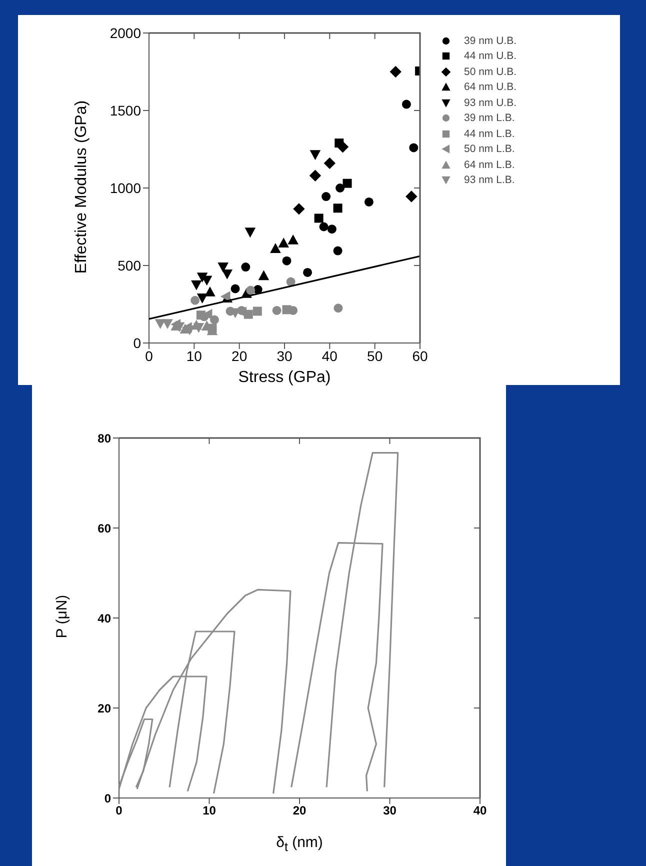 Image resolution: width=646 pixels, height=866 pixels. What do you see at coordinates (489, 149) in the screenshot?
I see `legend-label: 50 nm L.B.` at bounding box center [489, 149].